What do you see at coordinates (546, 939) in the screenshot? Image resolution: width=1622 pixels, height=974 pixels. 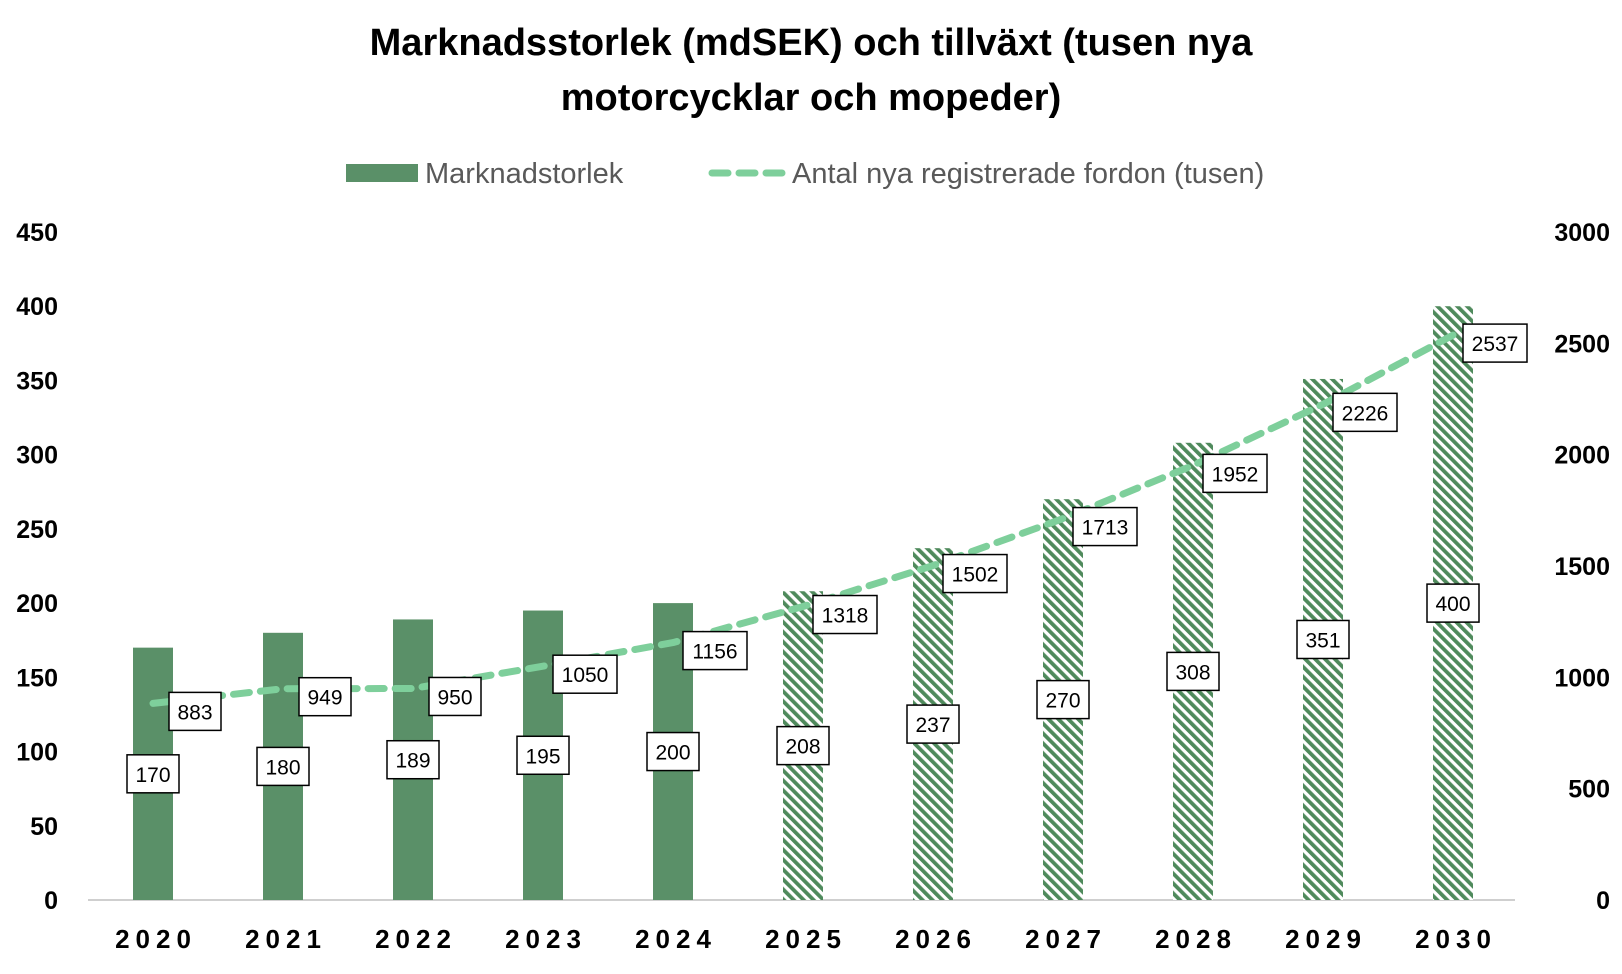 I see `x-axis-label-2023: 2023` at bounding box center [546, 939].